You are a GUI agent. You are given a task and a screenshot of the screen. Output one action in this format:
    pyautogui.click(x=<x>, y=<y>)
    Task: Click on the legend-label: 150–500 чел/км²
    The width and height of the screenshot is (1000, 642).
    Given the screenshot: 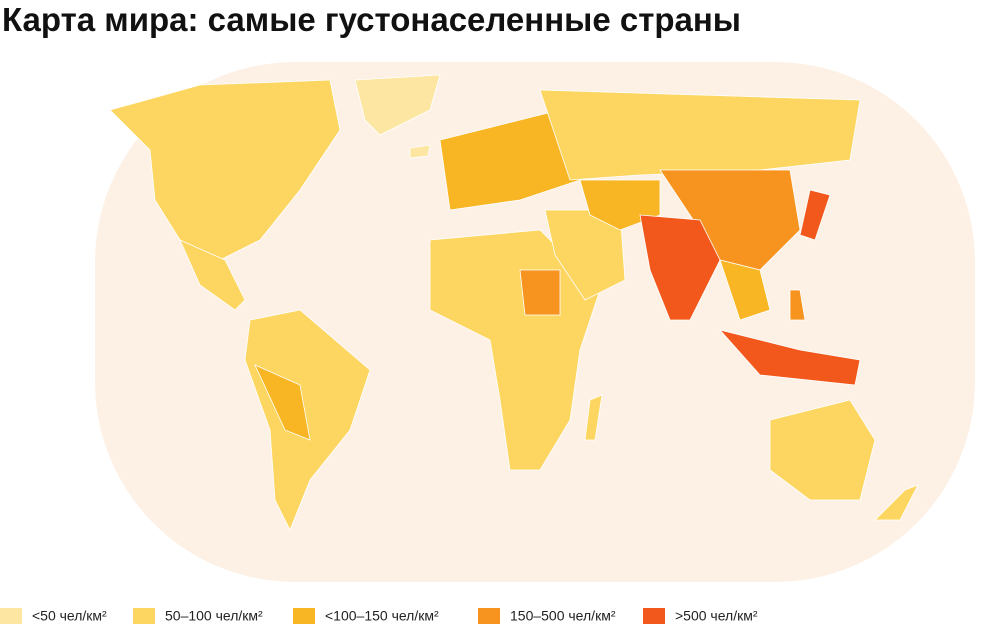 What is the action you would take?
    pyautogui.click(x=563, y=616)
    